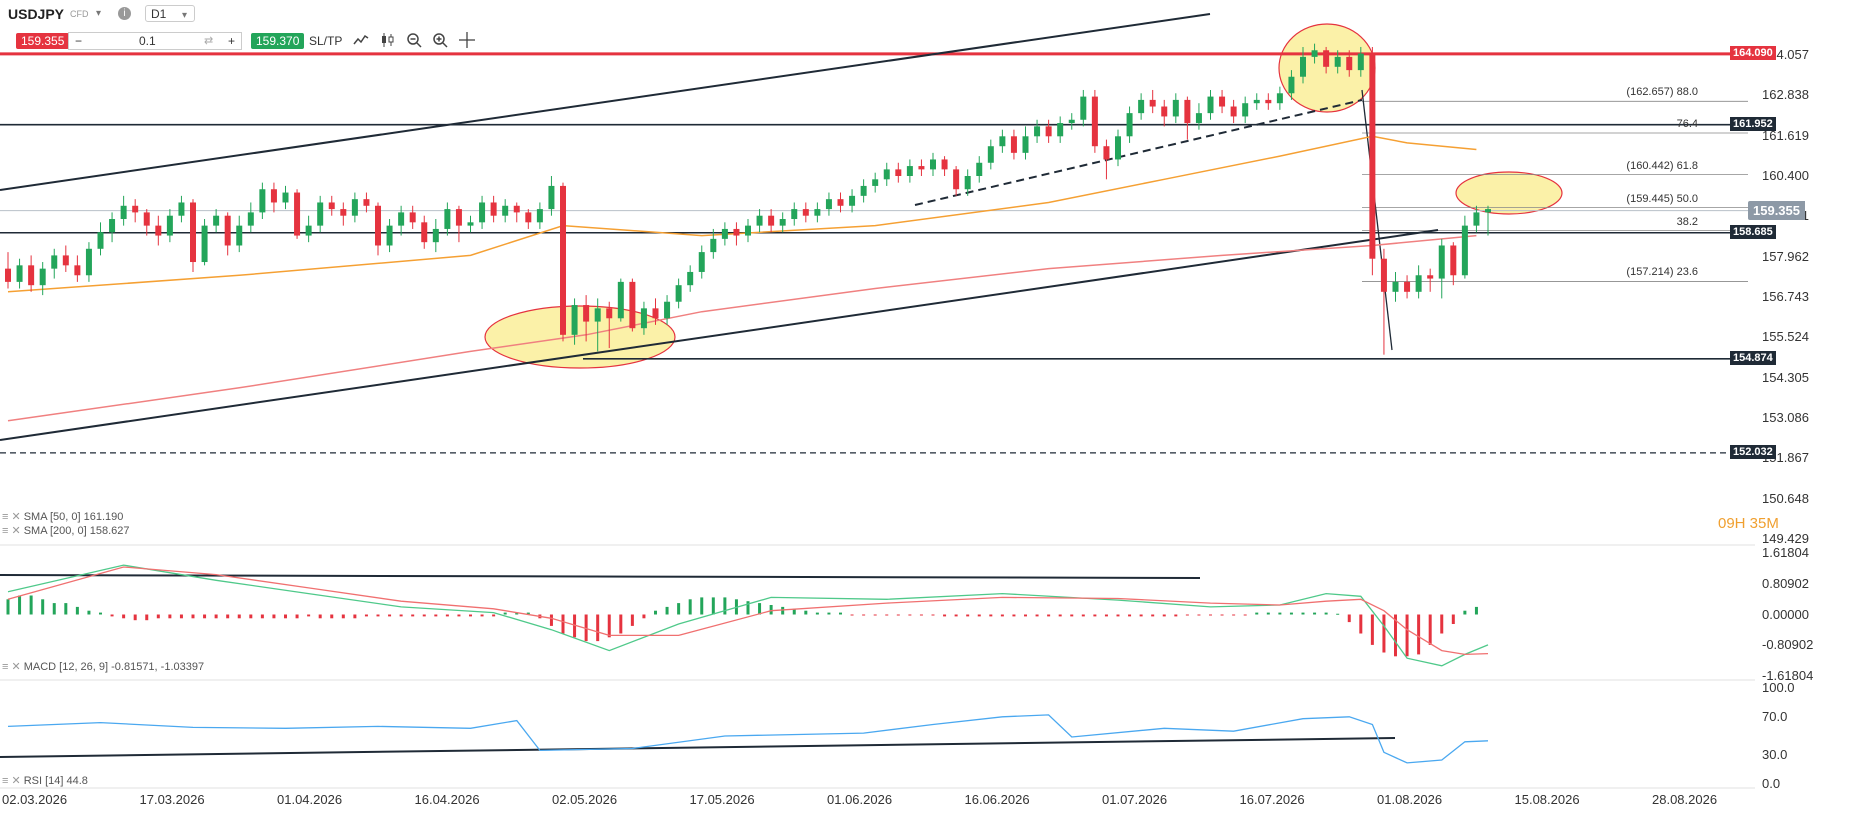  I want to click on timeframe-value: D1, so click(159, 14).